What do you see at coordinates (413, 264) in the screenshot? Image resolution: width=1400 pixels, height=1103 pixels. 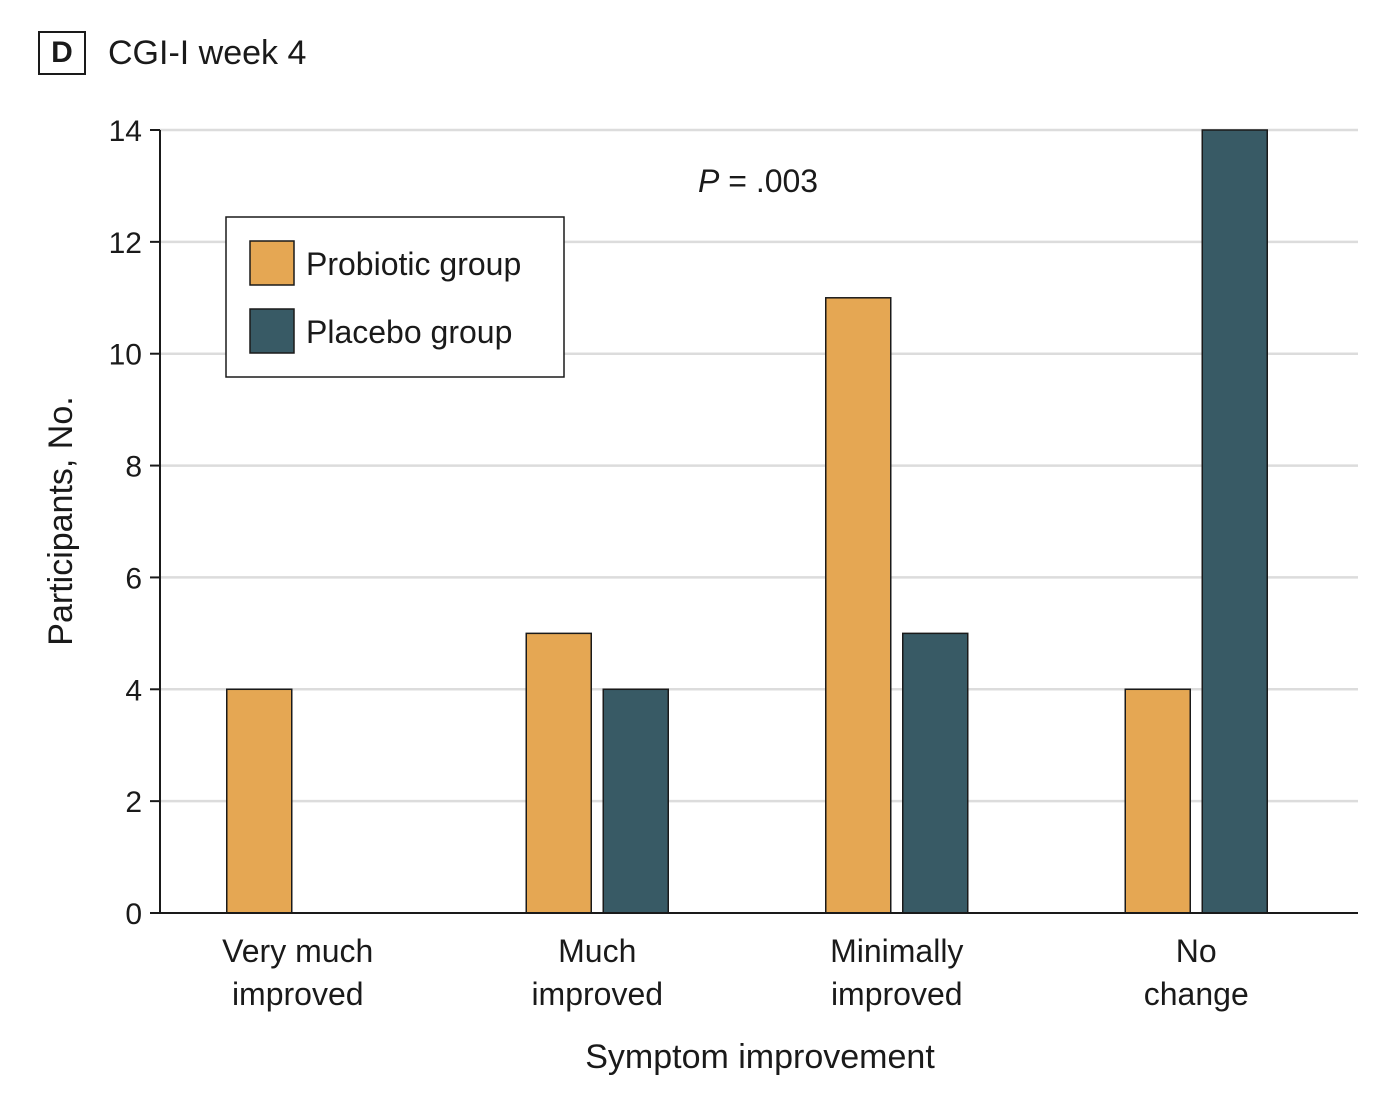 I see `legend-label: Probiotic group` at bounding box center [413, 264].